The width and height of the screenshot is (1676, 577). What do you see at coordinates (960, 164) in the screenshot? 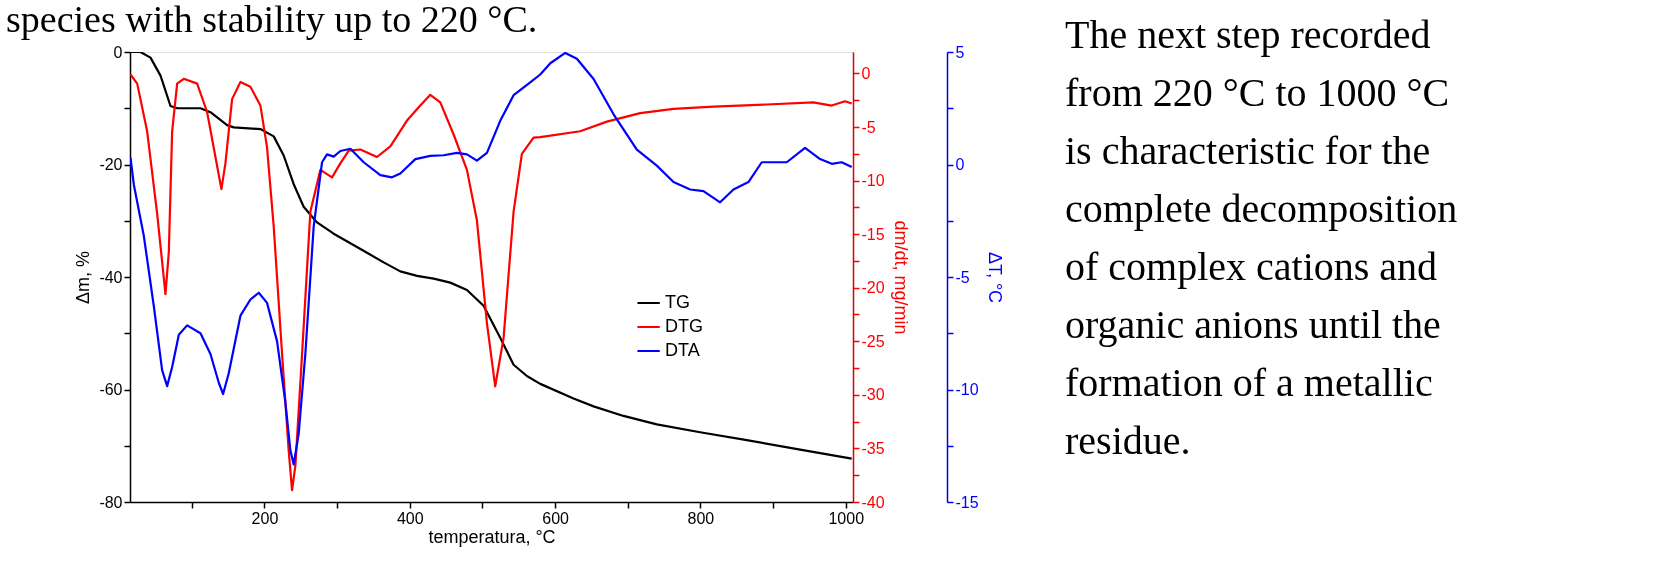
I see `y3-tick-label: 0` at bounding box center [960, 164].